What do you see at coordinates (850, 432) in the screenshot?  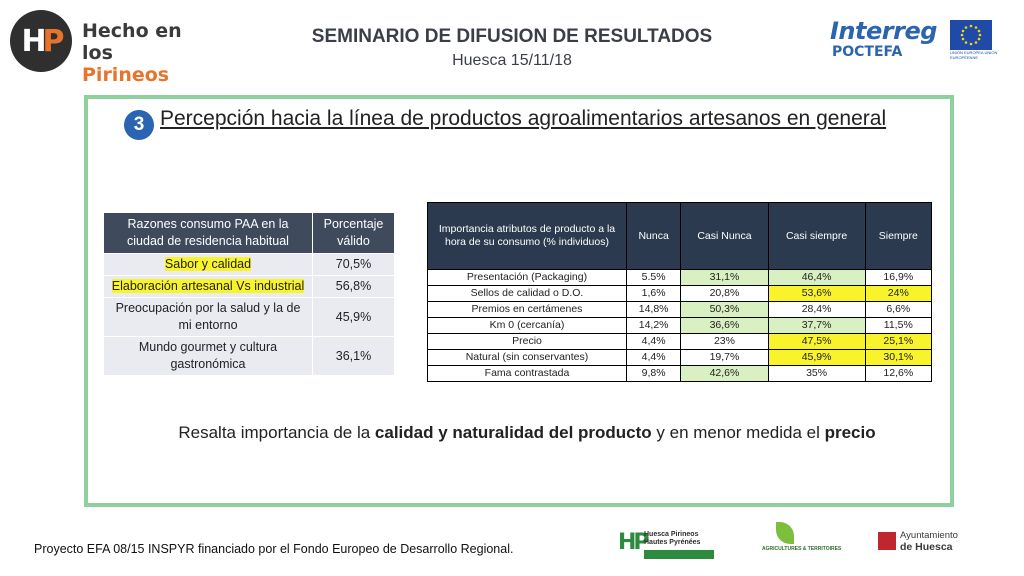 I see `conclusion-bold-2: precio` at bounding box center [850, 432].